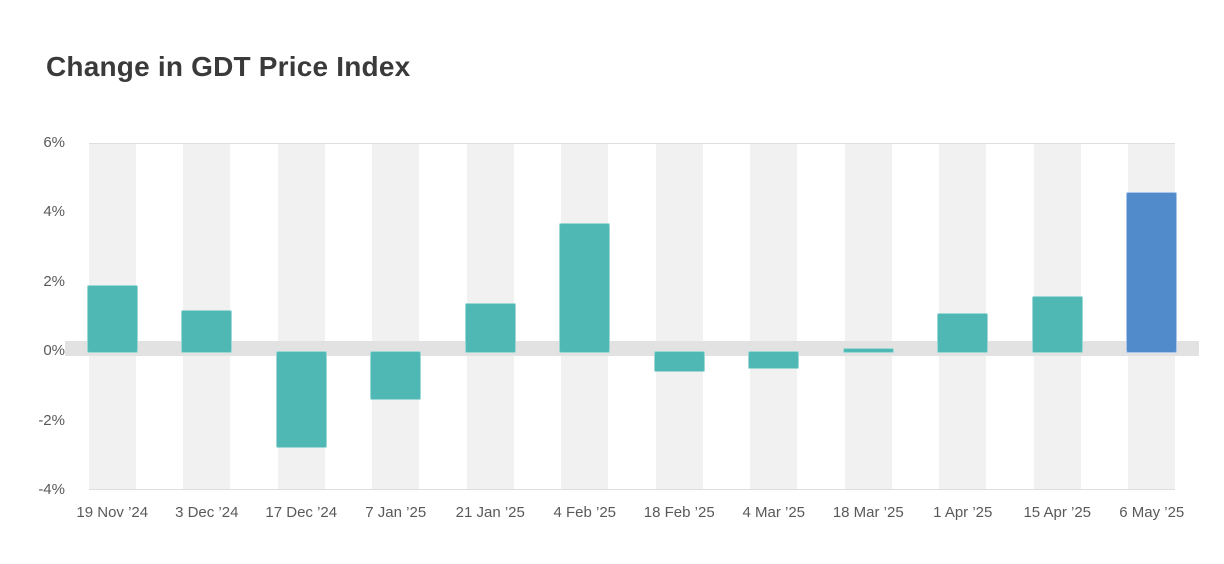  Describe the element at coordinates (774, 512) in the screenshot. I see `x-axis-label: 4 Mar ’25` at that location.